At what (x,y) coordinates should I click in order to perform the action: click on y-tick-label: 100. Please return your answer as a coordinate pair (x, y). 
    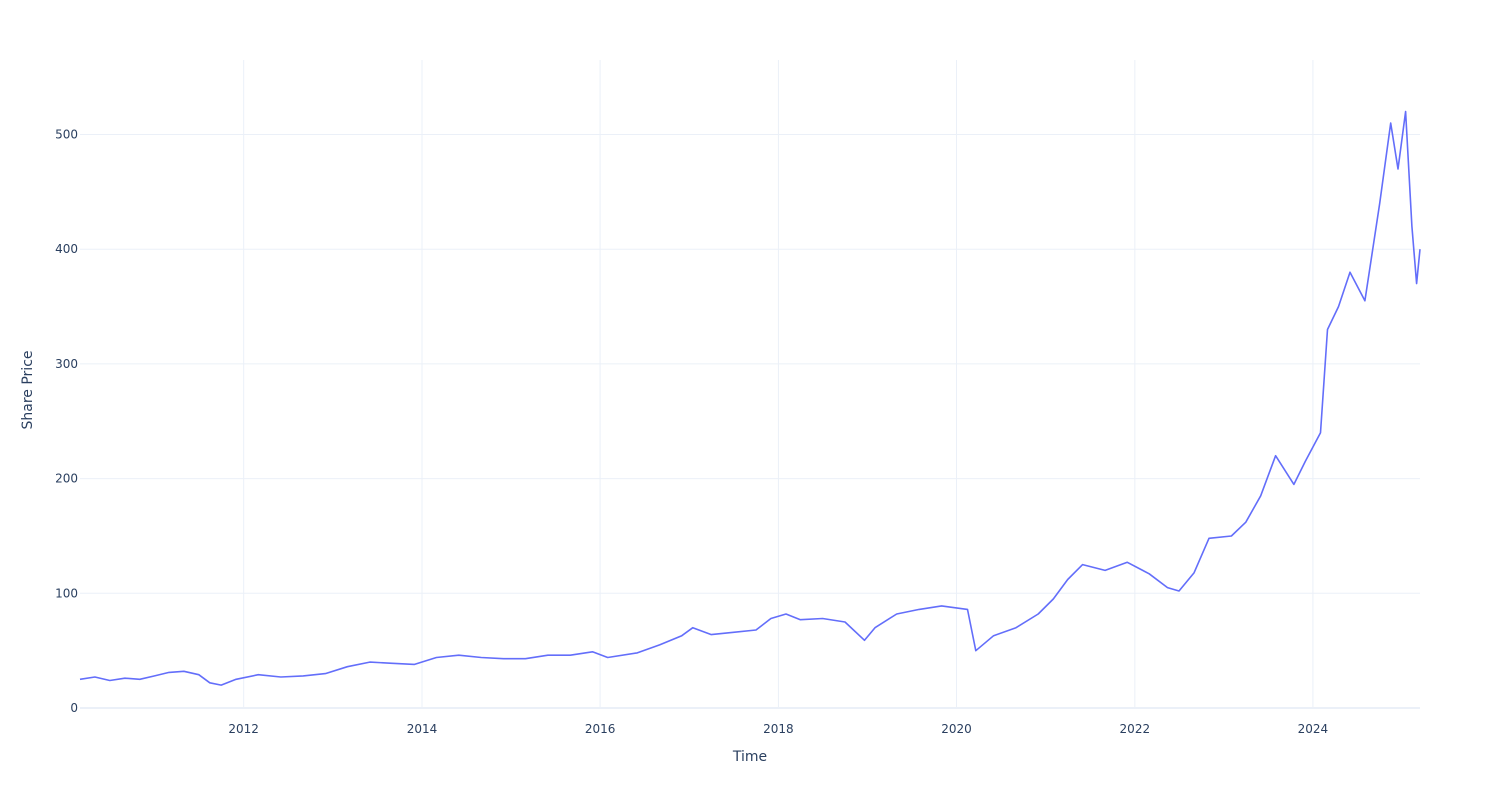
    Looking at the image, I should click on (66, 593).